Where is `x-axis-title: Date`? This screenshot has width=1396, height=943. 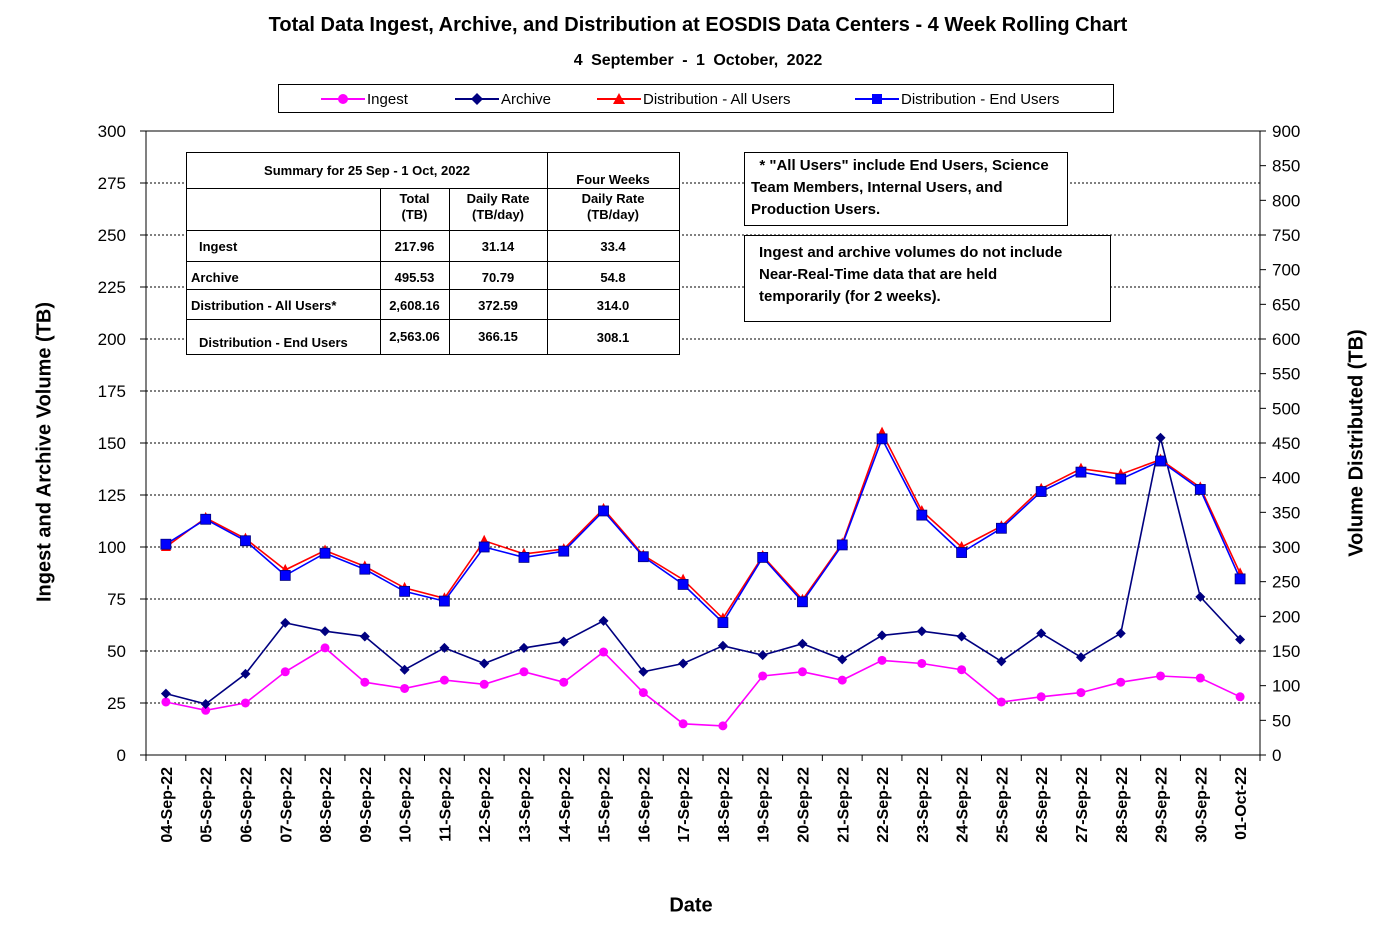
x-axis-title: Date is located at coordinates (691, 905).